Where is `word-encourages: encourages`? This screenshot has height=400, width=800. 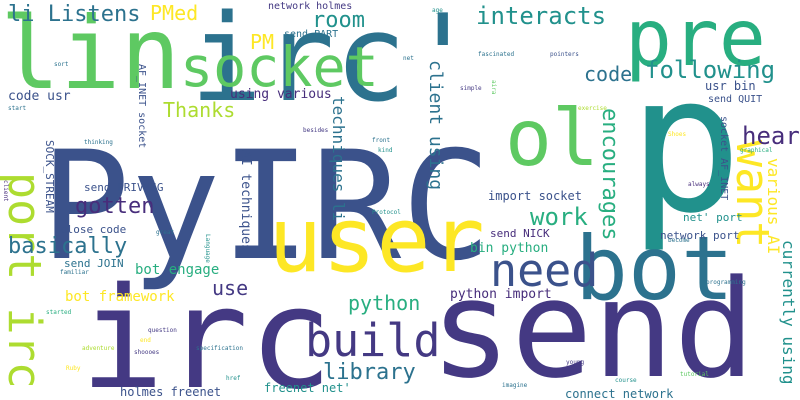 word-encourages: encourages is located at coordinates (609, 174).